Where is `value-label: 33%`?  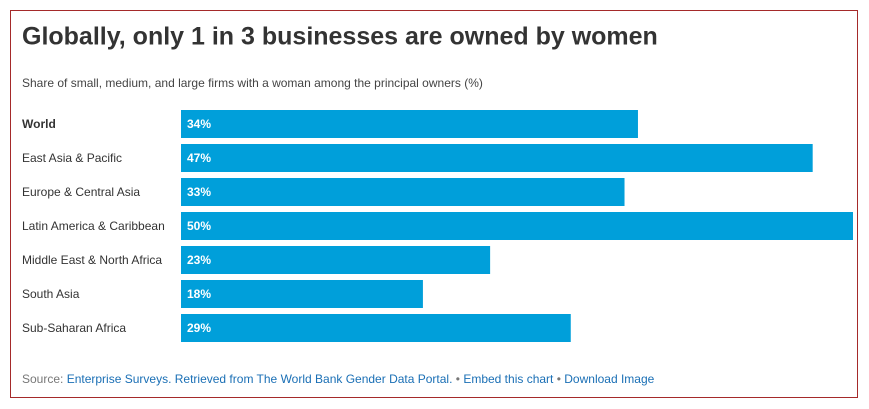
value-label: 33% is located at coordinates (199, 192).